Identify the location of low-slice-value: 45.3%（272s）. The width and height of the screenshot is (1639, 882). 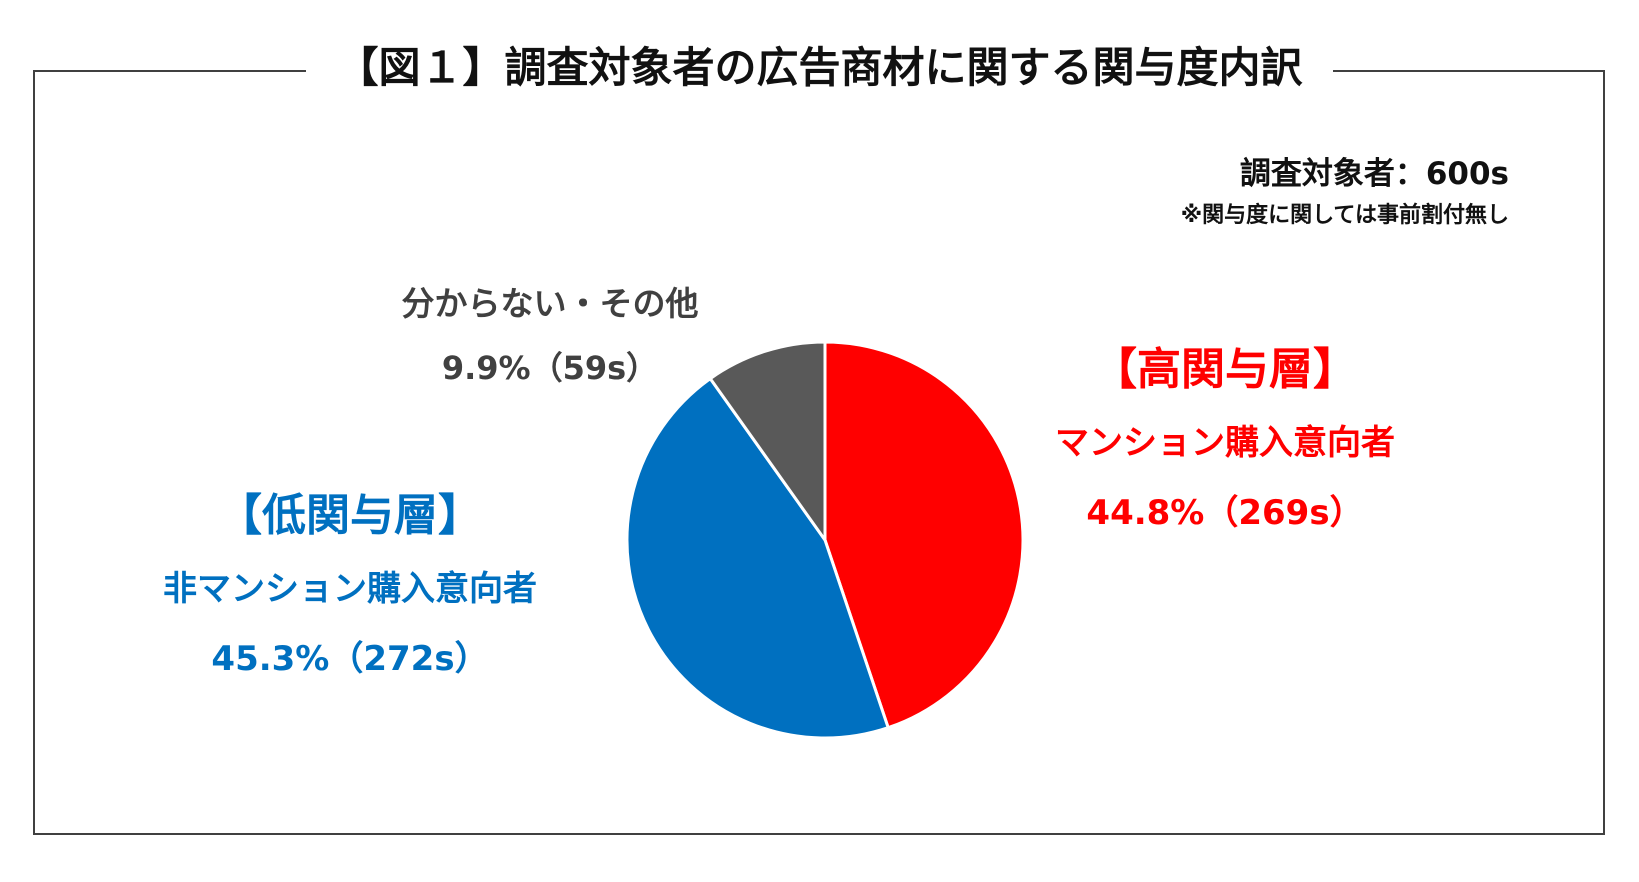
(350, 659).